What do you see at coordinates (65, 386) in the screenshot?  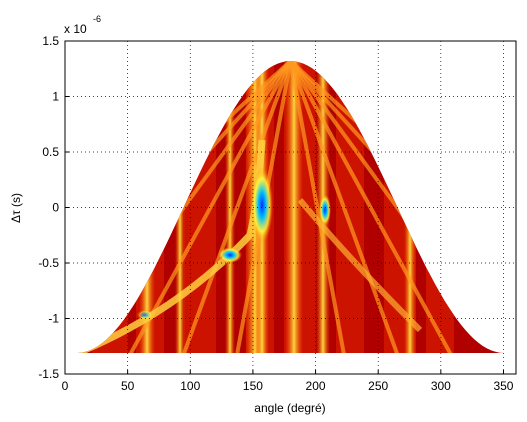 I see `x-tick-label: 0` at bounding box center [65, 386].